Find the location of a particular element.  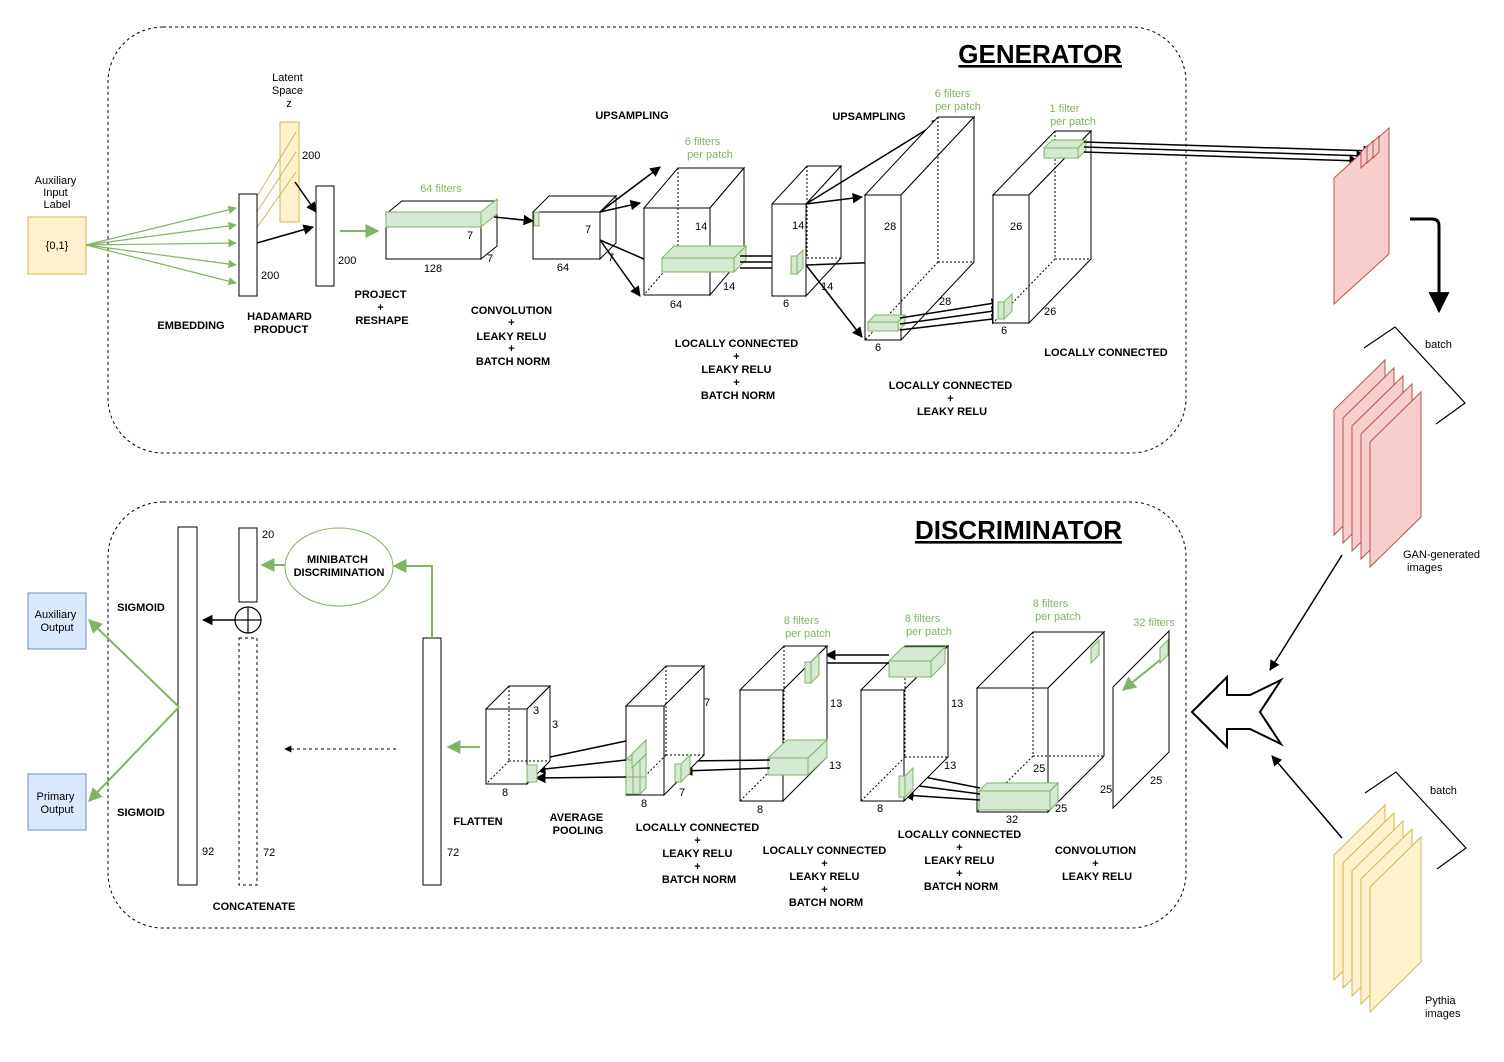

lc3-block is located at coordinates (1042, 227).